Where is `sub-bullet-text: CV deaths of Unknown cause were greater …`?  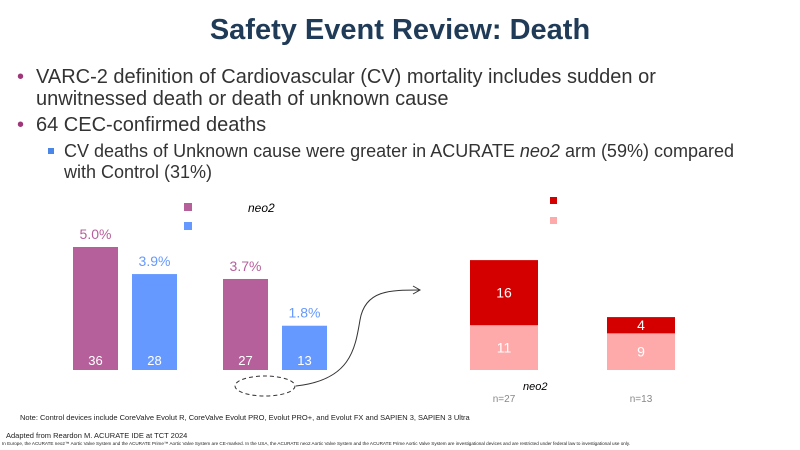 sub-bullet-text: CV deaths of Unknown cause were greater … is located at coordinates (292, 151).